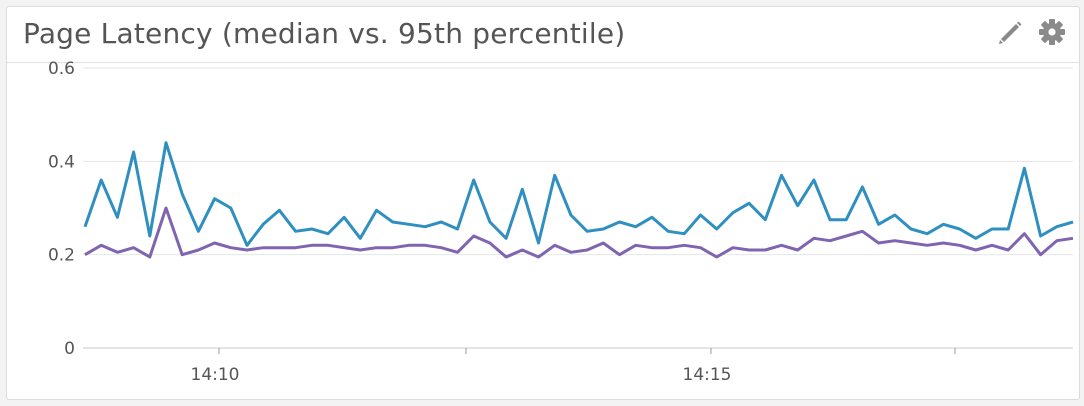 Image resolution: width=1084 pixels, height=406 pixels. I want to click on y-tick-label: 0, so click(69, 349).